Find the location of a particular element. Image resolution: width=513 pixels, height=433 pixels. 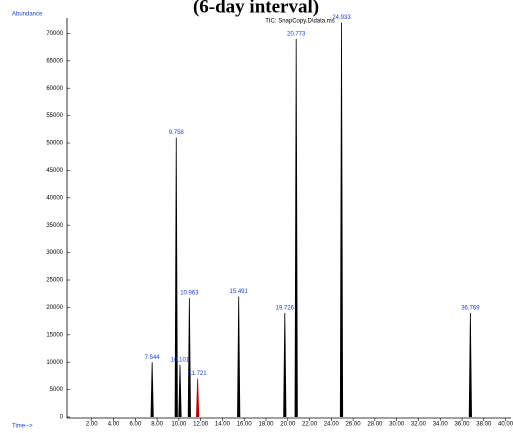

x-axis-label: Time--> is located at coordinates (22, 427).